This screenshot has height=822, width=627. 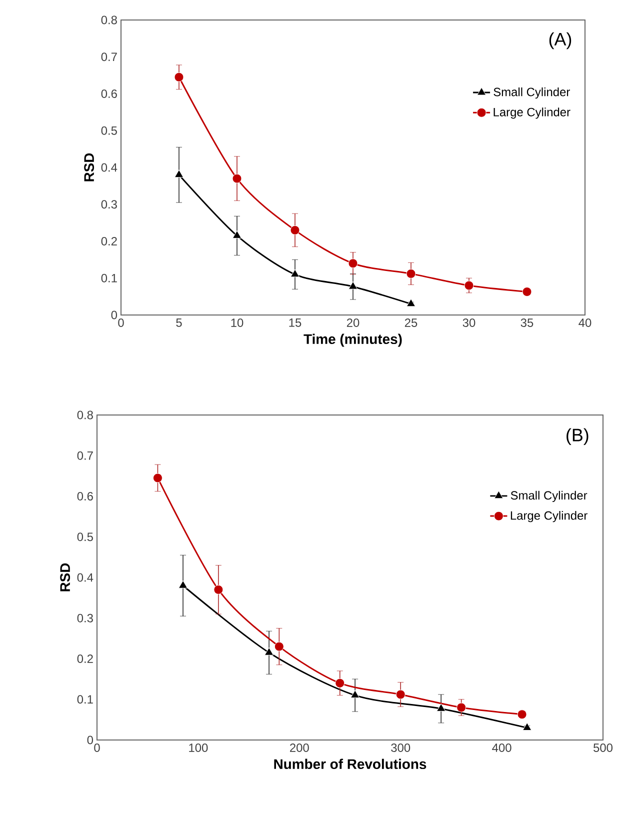 I want to click on x-axis-title: Time (minutes), so click(x=353, y=340).